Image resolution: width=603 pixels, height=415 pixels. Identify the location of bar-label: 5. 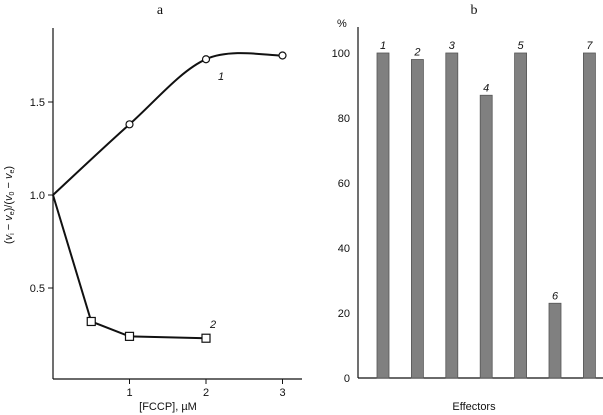
(521, 46).